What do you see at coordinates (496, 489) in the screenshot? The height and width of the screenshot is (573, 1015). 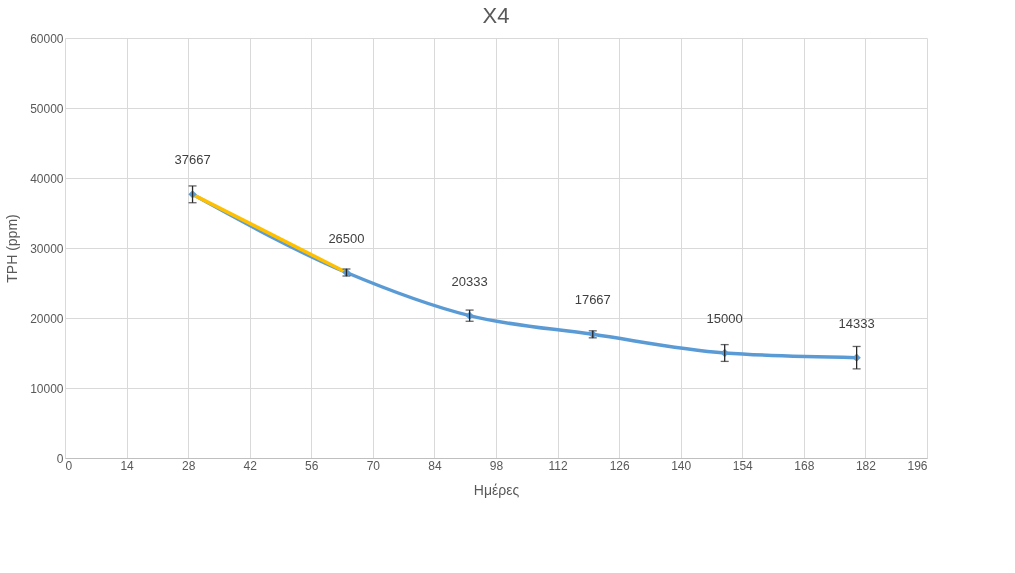 I see `x-axis-title: Ημέρες` at bounding box center [496, 489].